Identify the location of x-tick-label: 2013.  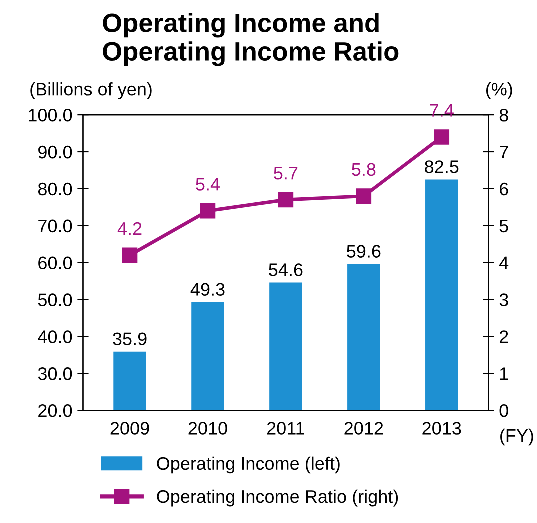
(442, 428).